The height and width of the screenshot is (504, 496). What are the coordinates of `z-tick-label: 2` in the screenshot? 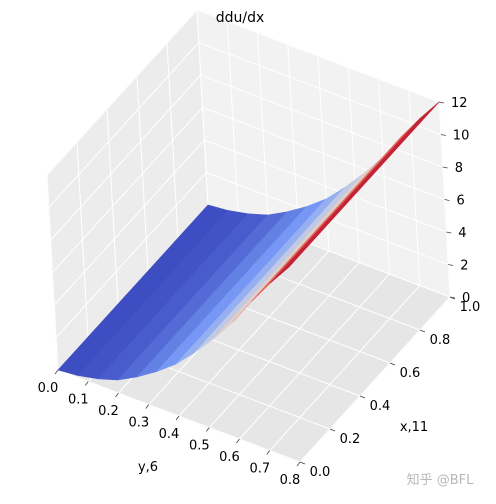 It's located at (464, 266).